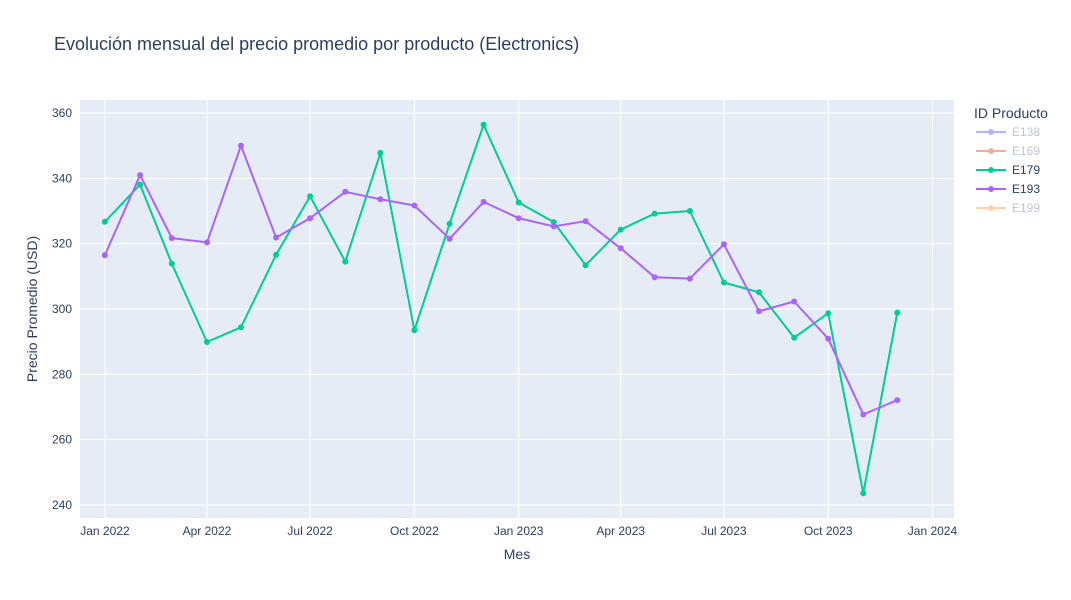 The height and width of the screenshot is (600, 1071). I want to click on x-tick-label: Jul 2023, so click(724, 531).